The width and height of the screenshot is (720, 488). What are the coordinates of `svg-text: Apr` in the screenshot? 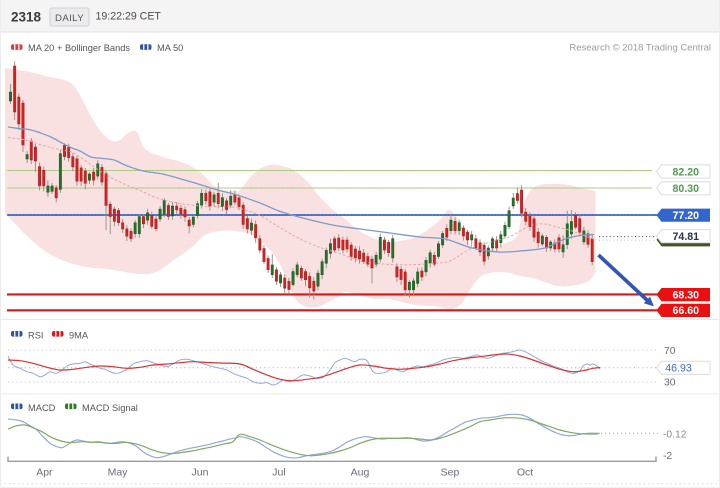 It's located at (44, 473).